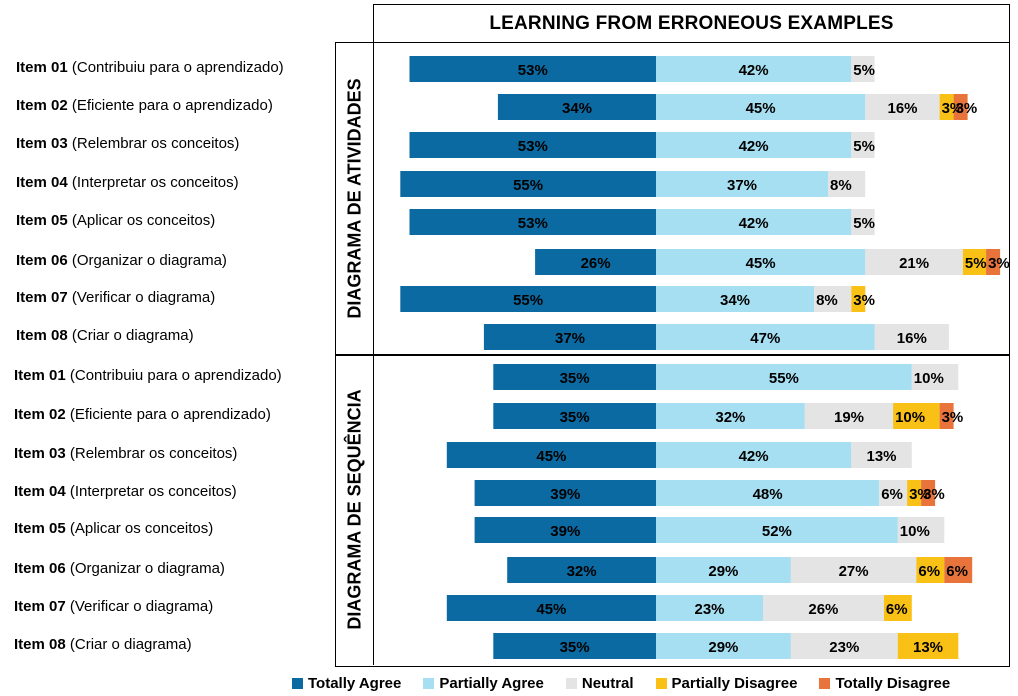 The image size is (1018, 696). I want to click on bar-value-label: 21%, so click(914, 263).